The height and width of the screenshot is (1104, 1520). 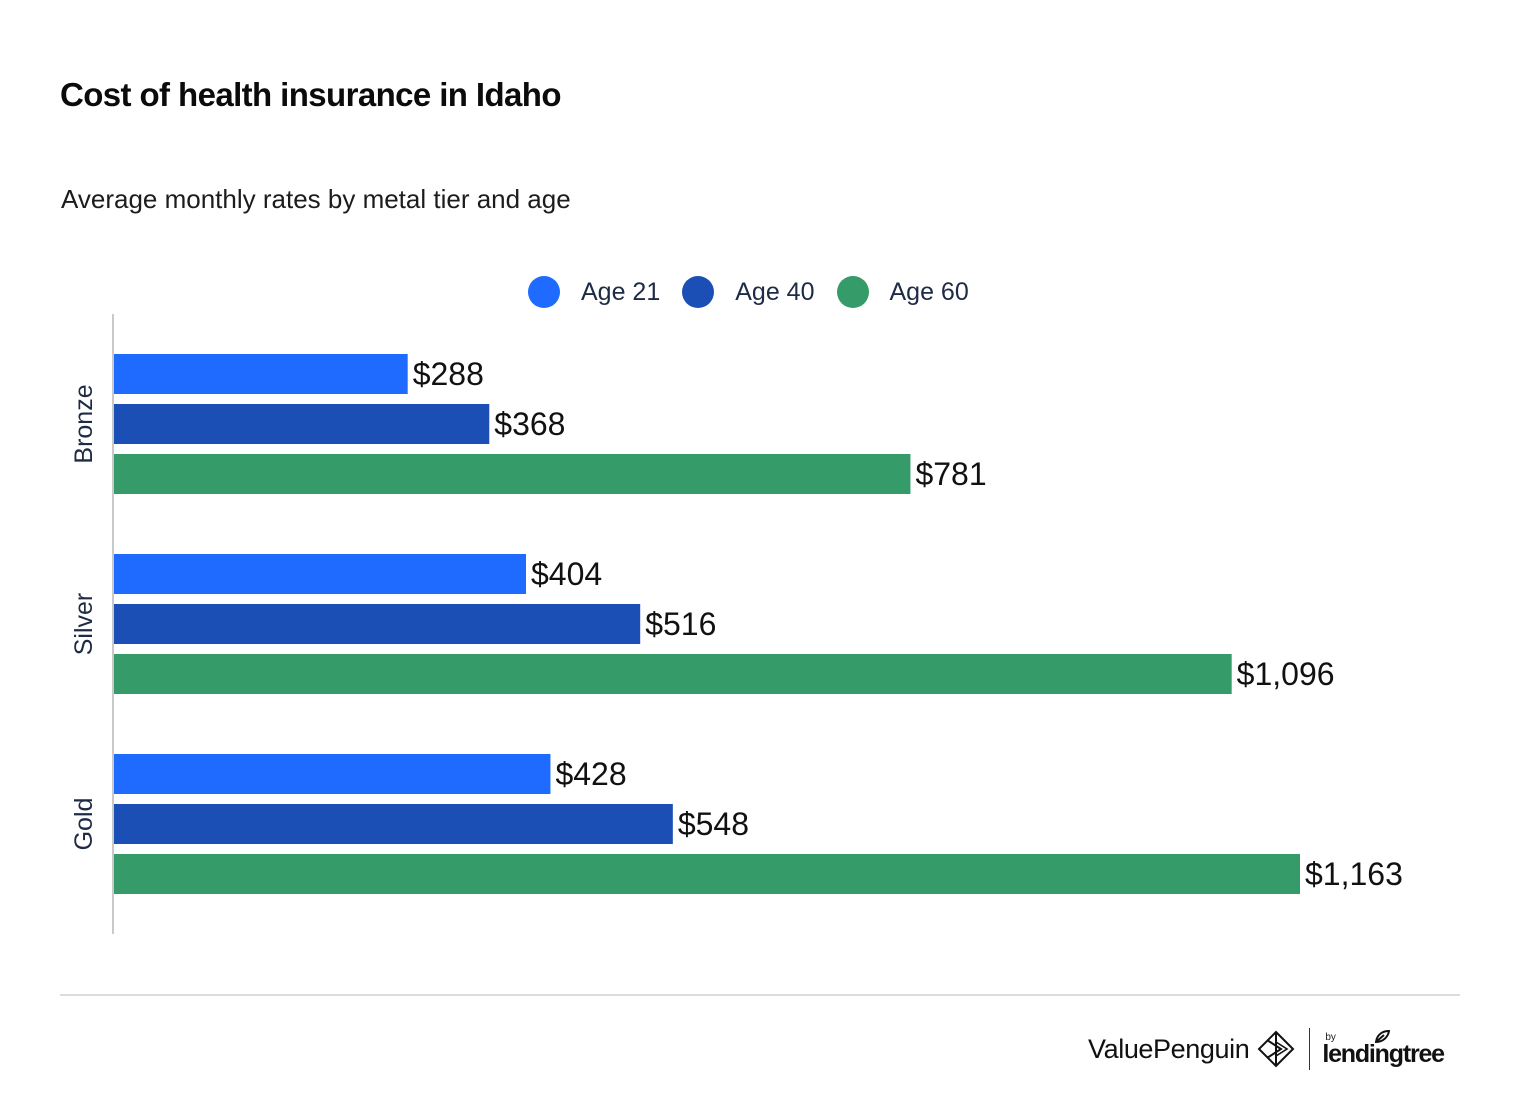 I want to click on chart-title: Cost of health insurance in Idaho, so click(x=311, y=94).